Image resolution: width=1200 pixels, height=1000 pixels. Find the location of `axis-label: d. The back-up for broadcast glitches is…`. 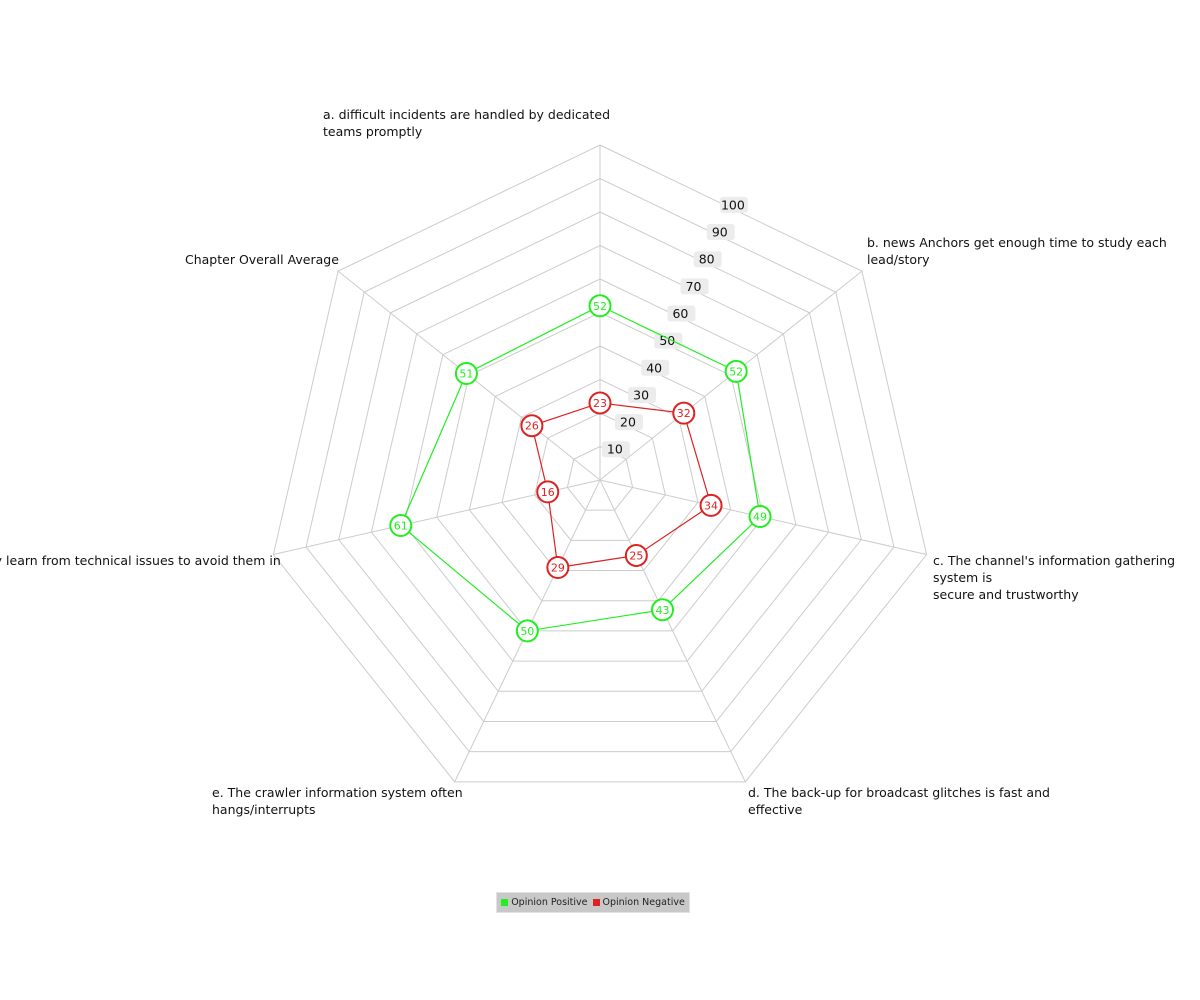

axis-label: d. The back-up for broadcast glitches is… is located at coordinates (899, 801).